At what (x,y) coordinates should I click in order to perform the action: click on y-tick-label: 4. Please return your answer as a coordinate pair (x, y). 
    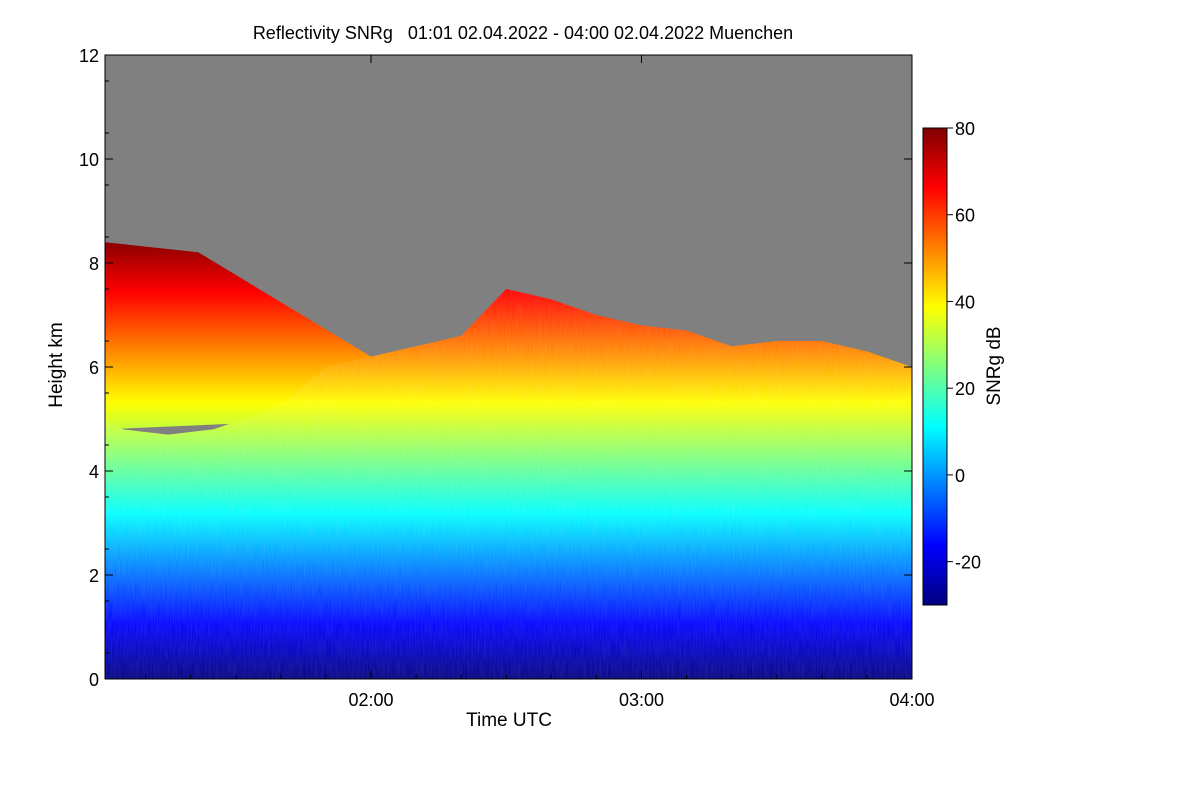
    Looking at the image, I should click on (94, 472).